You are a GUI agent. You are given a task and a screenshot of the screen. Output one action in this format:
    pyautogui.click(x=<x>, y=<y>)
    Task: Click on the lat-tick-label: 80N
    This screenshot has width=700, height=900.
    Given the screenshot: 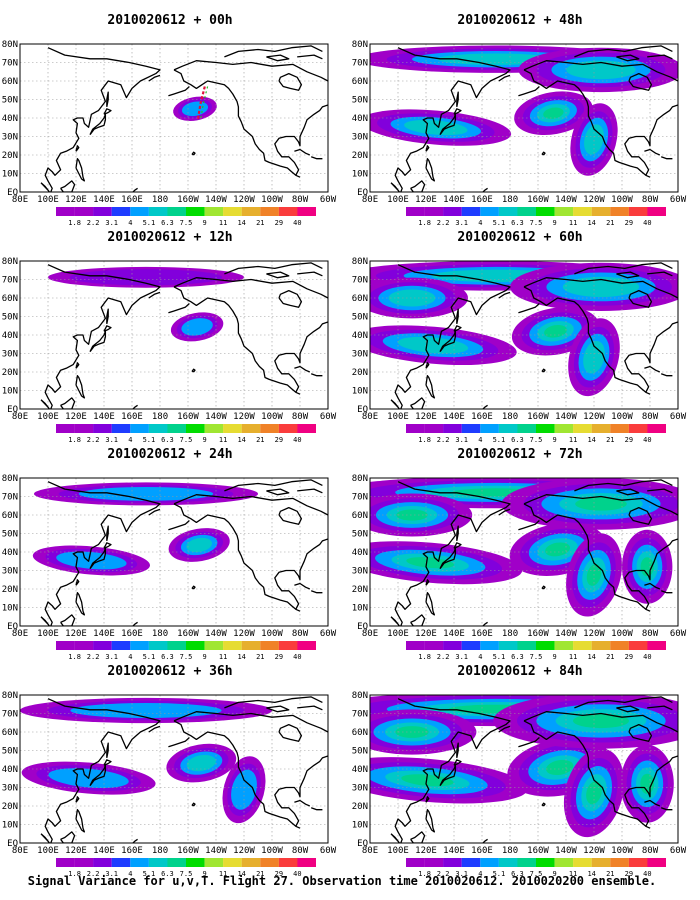 What is the action you would take?
    pyautogui.click(x=10, y=262)
    